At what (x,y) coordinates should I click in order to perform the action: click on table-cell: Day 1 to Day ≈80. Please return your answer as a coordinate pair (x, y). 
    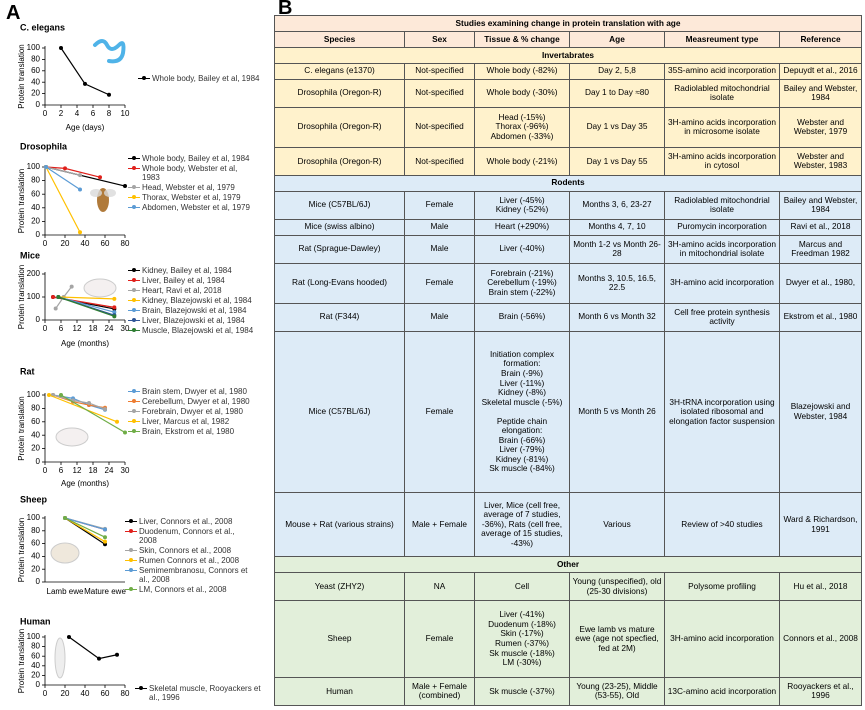
    Looking at the image, I should click on (617, 93).